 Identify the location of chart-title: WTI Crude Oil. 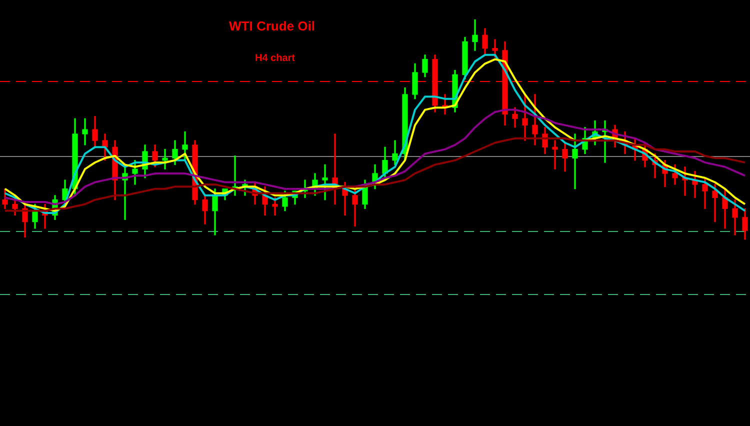
(272, 26).